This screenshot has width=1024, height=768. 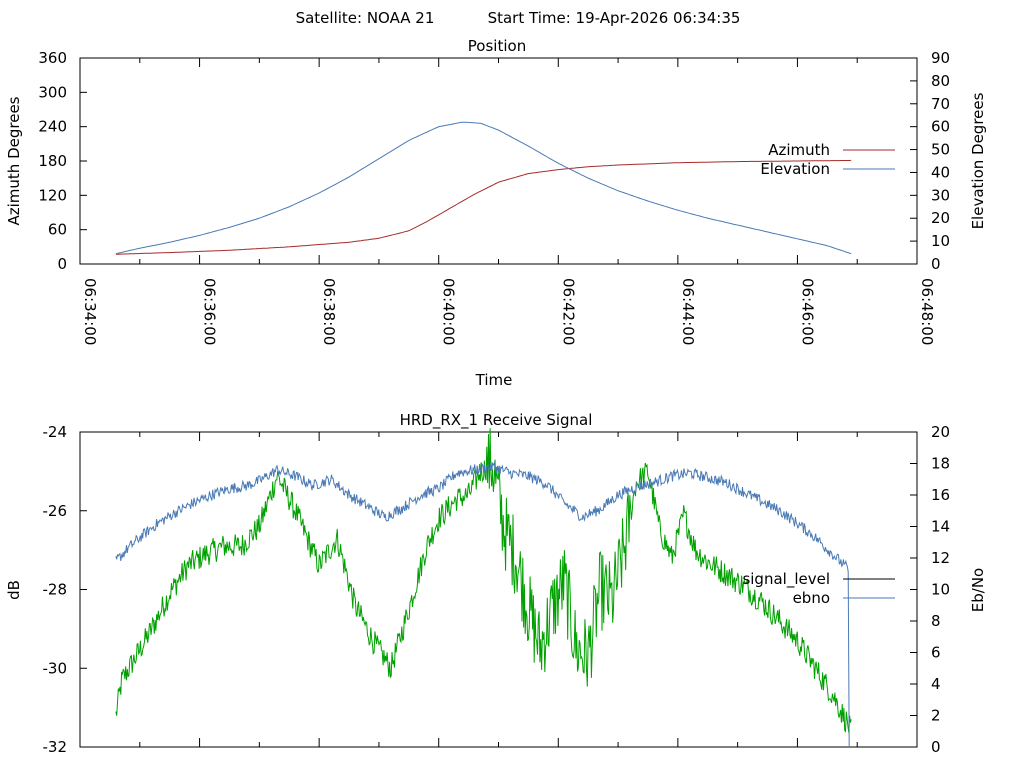 What do you see at coordinates (329, 311) in the screenshot?
I see `x-tick-label: 06:38:00` at bounding box center [329, 311].